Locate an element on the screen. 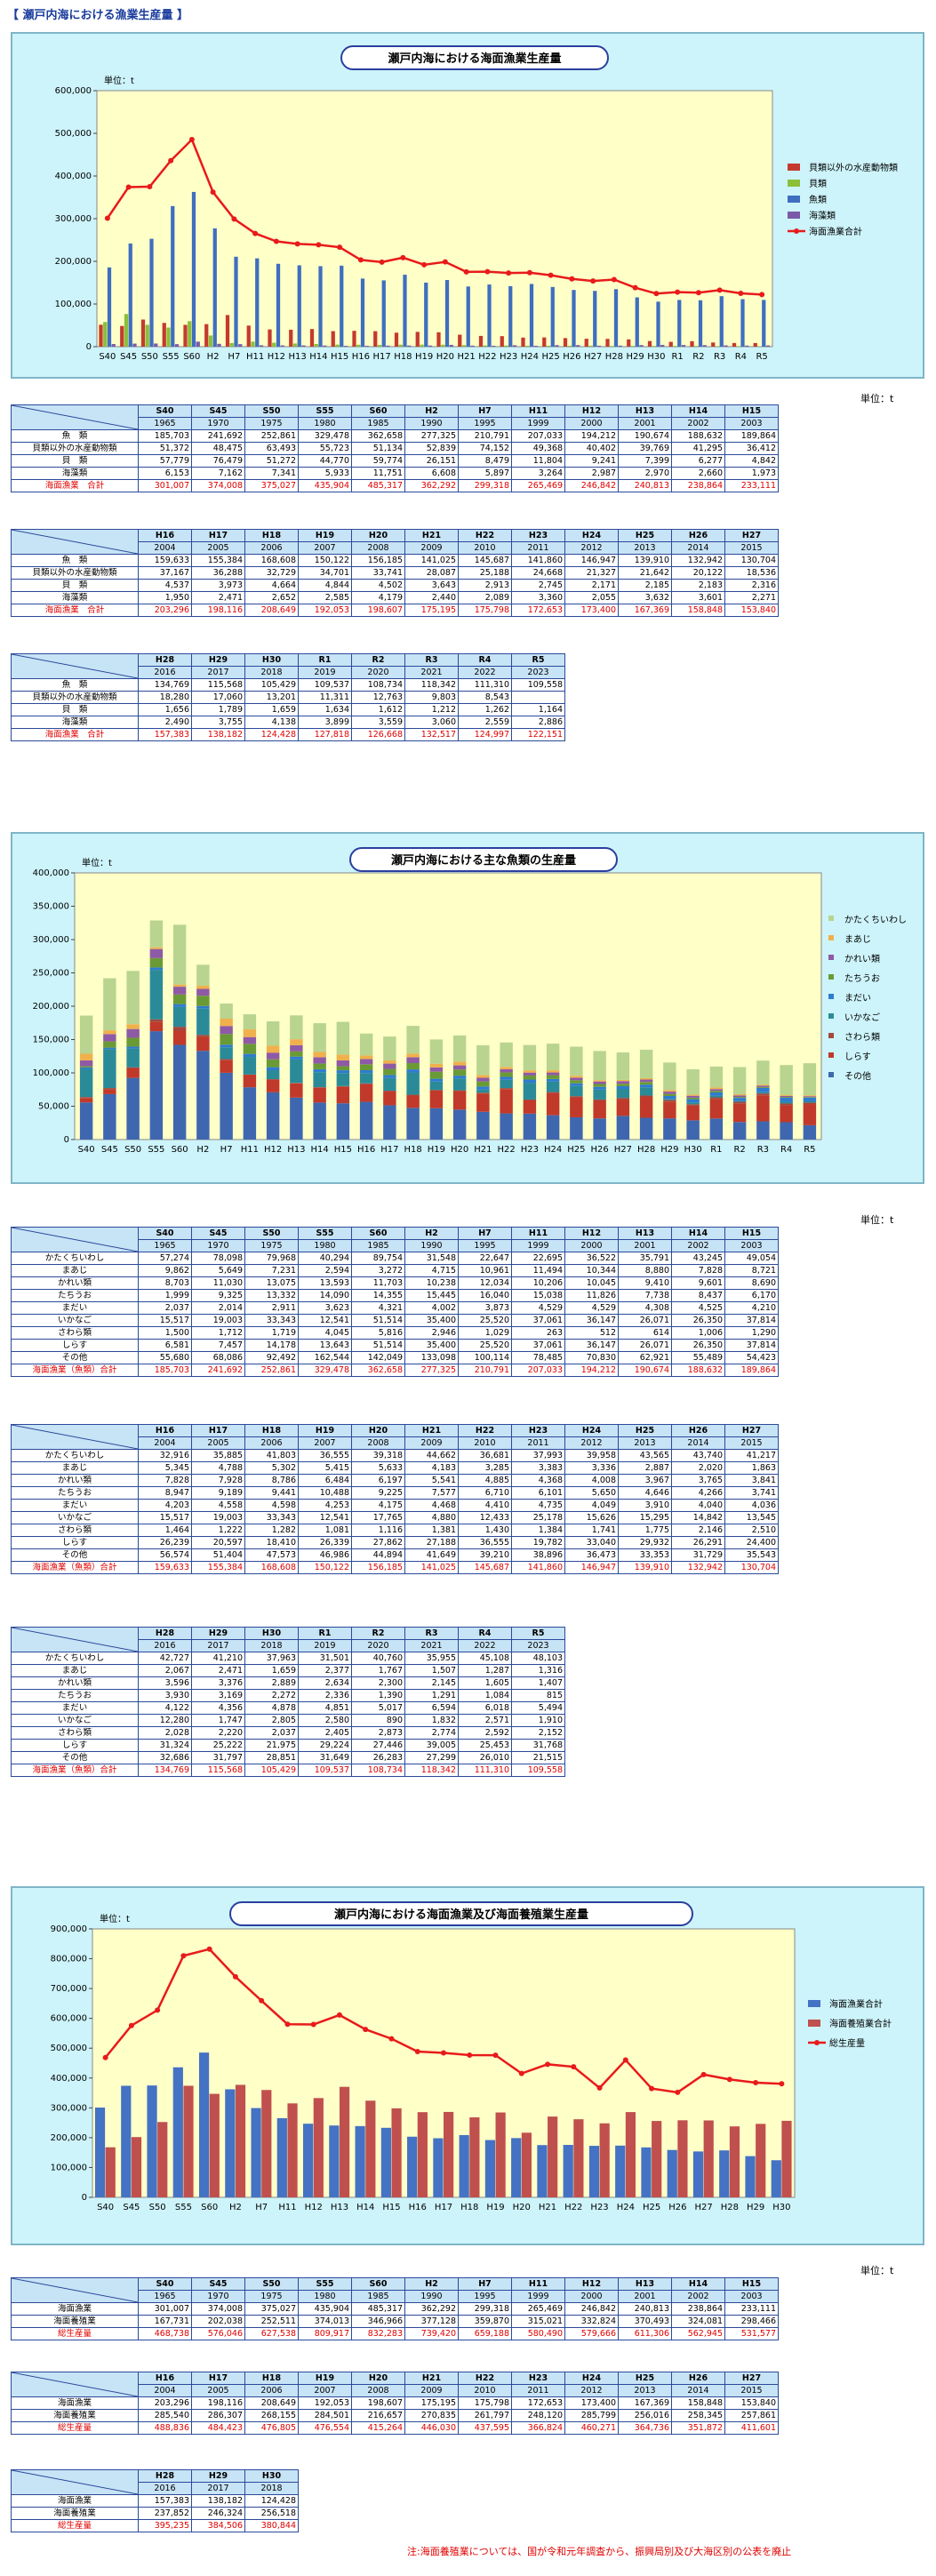 The height and width of the screenshot is (2576, 936). x-tick-label: H14 is located at coordinates (365, 2207).